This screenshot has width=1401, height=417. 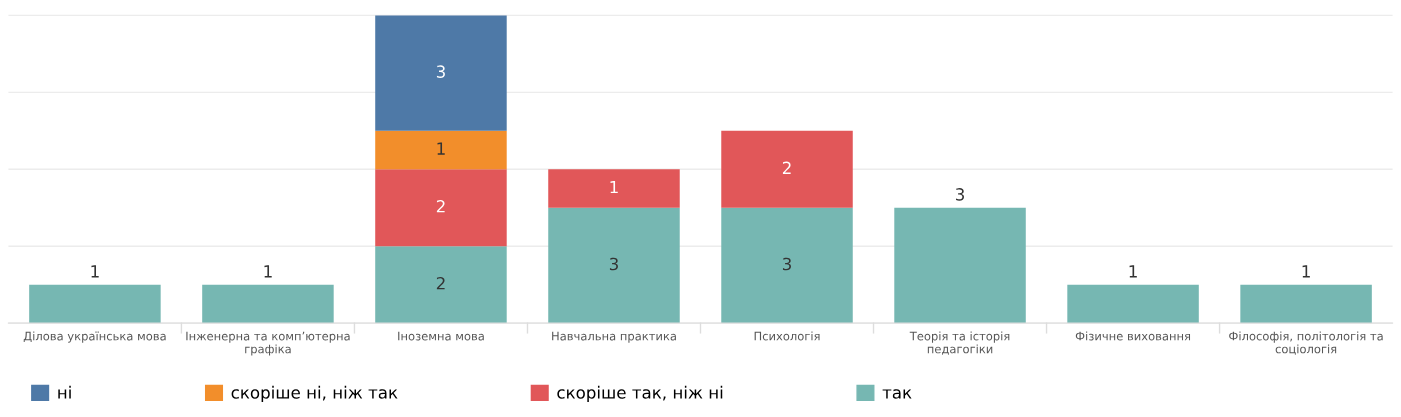 What do you see at coordinates (441, 336) in the screenshot?
I see `x-tick-label: Іноземна мова` at bounding box center [441, 336].